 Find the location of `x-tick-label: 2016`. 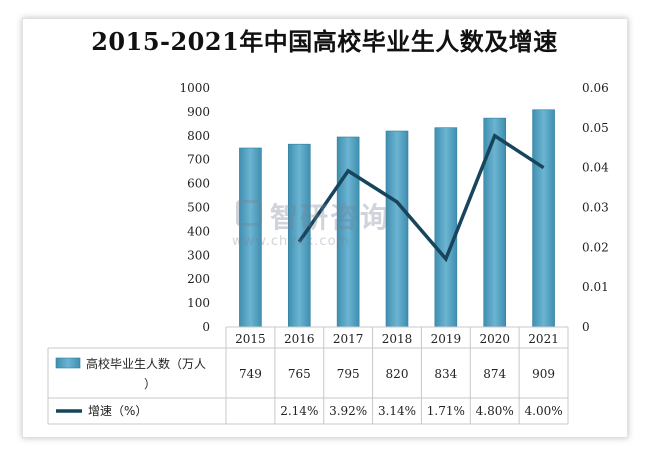

x-tick-label: 2016 is located at coordinates (299, 339).